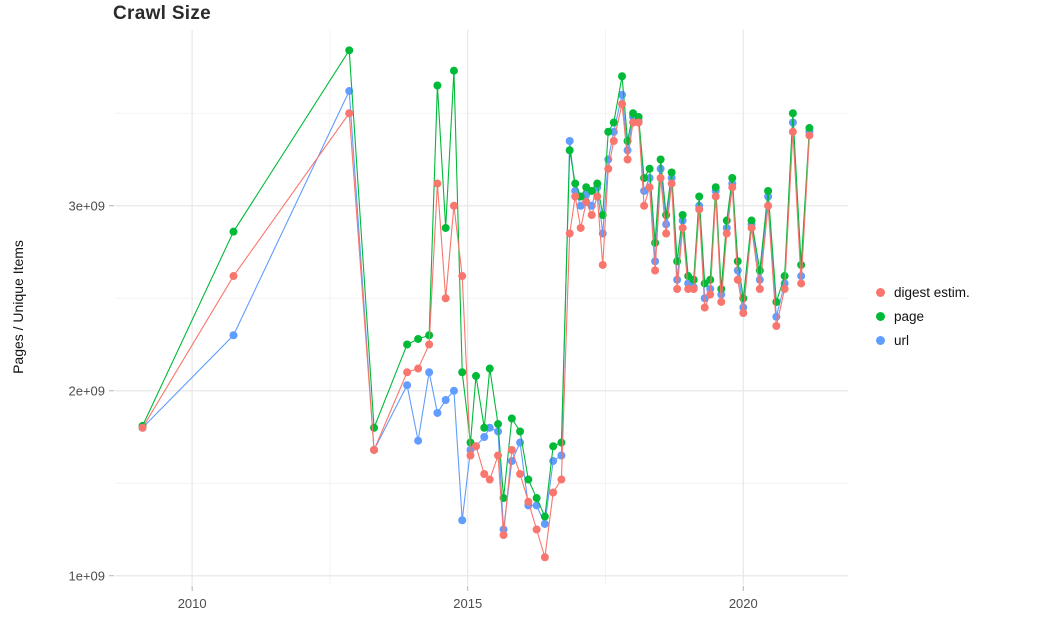 This screenshot has height=639, width=1059. I want to click on legend-label-digest-estim: digest estim., so click(932, 292).